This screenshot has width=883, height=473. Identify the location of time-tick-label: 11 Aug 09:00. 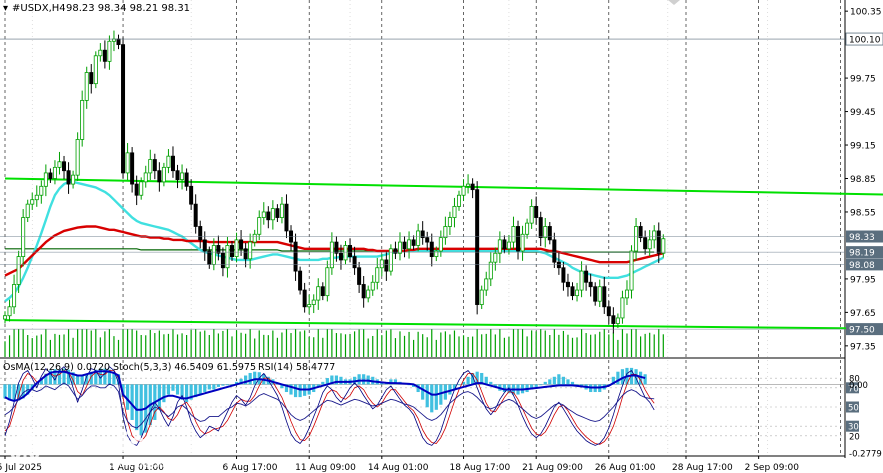
(325, 468).